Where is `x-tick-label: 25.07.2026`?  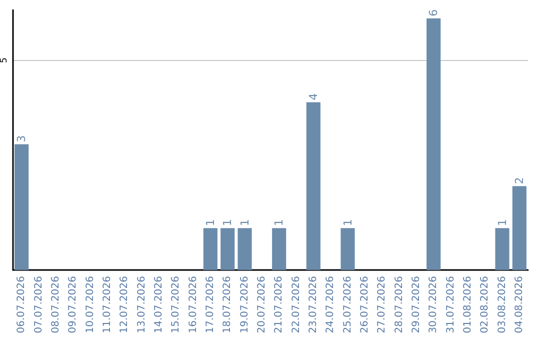 x-tick-label: 25.07.2026 is located at coordinates (348, 305).